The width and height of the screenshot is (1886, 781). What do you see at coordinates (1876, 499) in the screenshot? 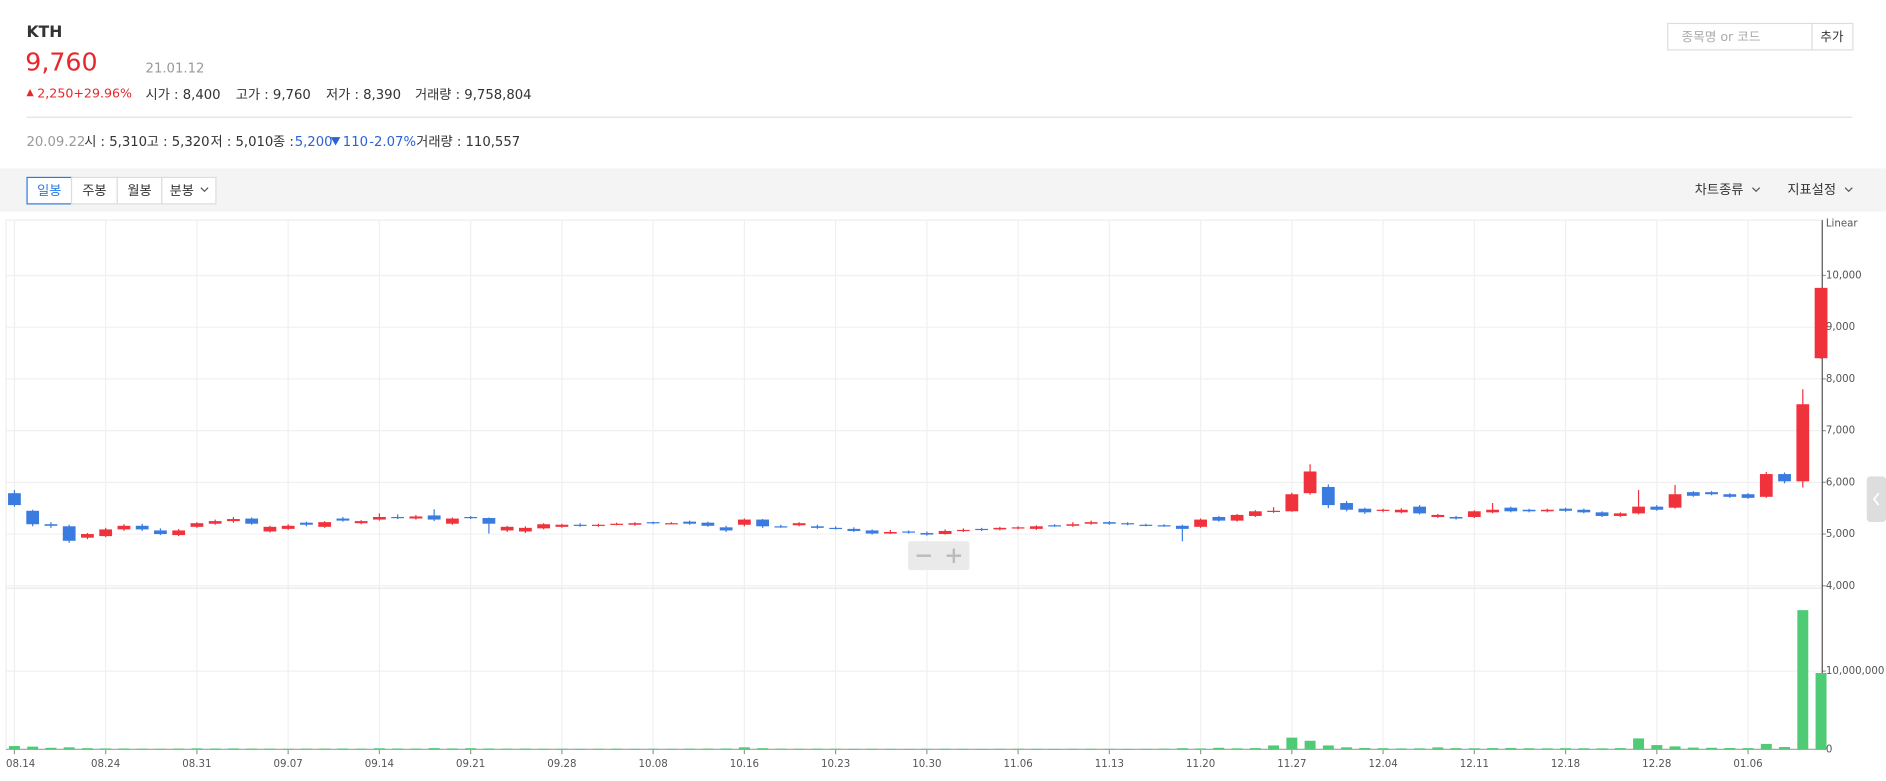
I see `side-panel-toggle` at bounding box center [1876, 499].